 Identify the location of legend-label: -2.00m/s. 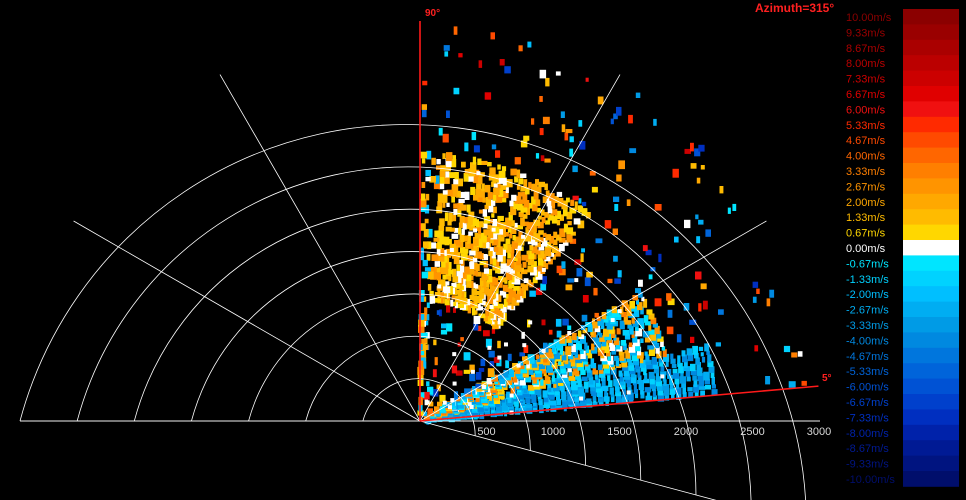
(867, 295).